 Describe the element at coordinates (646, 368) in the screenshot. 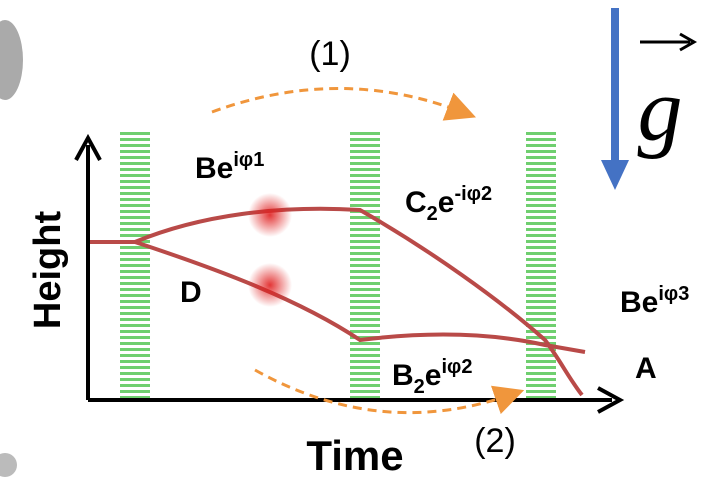

I see `state-label: A` at that location.